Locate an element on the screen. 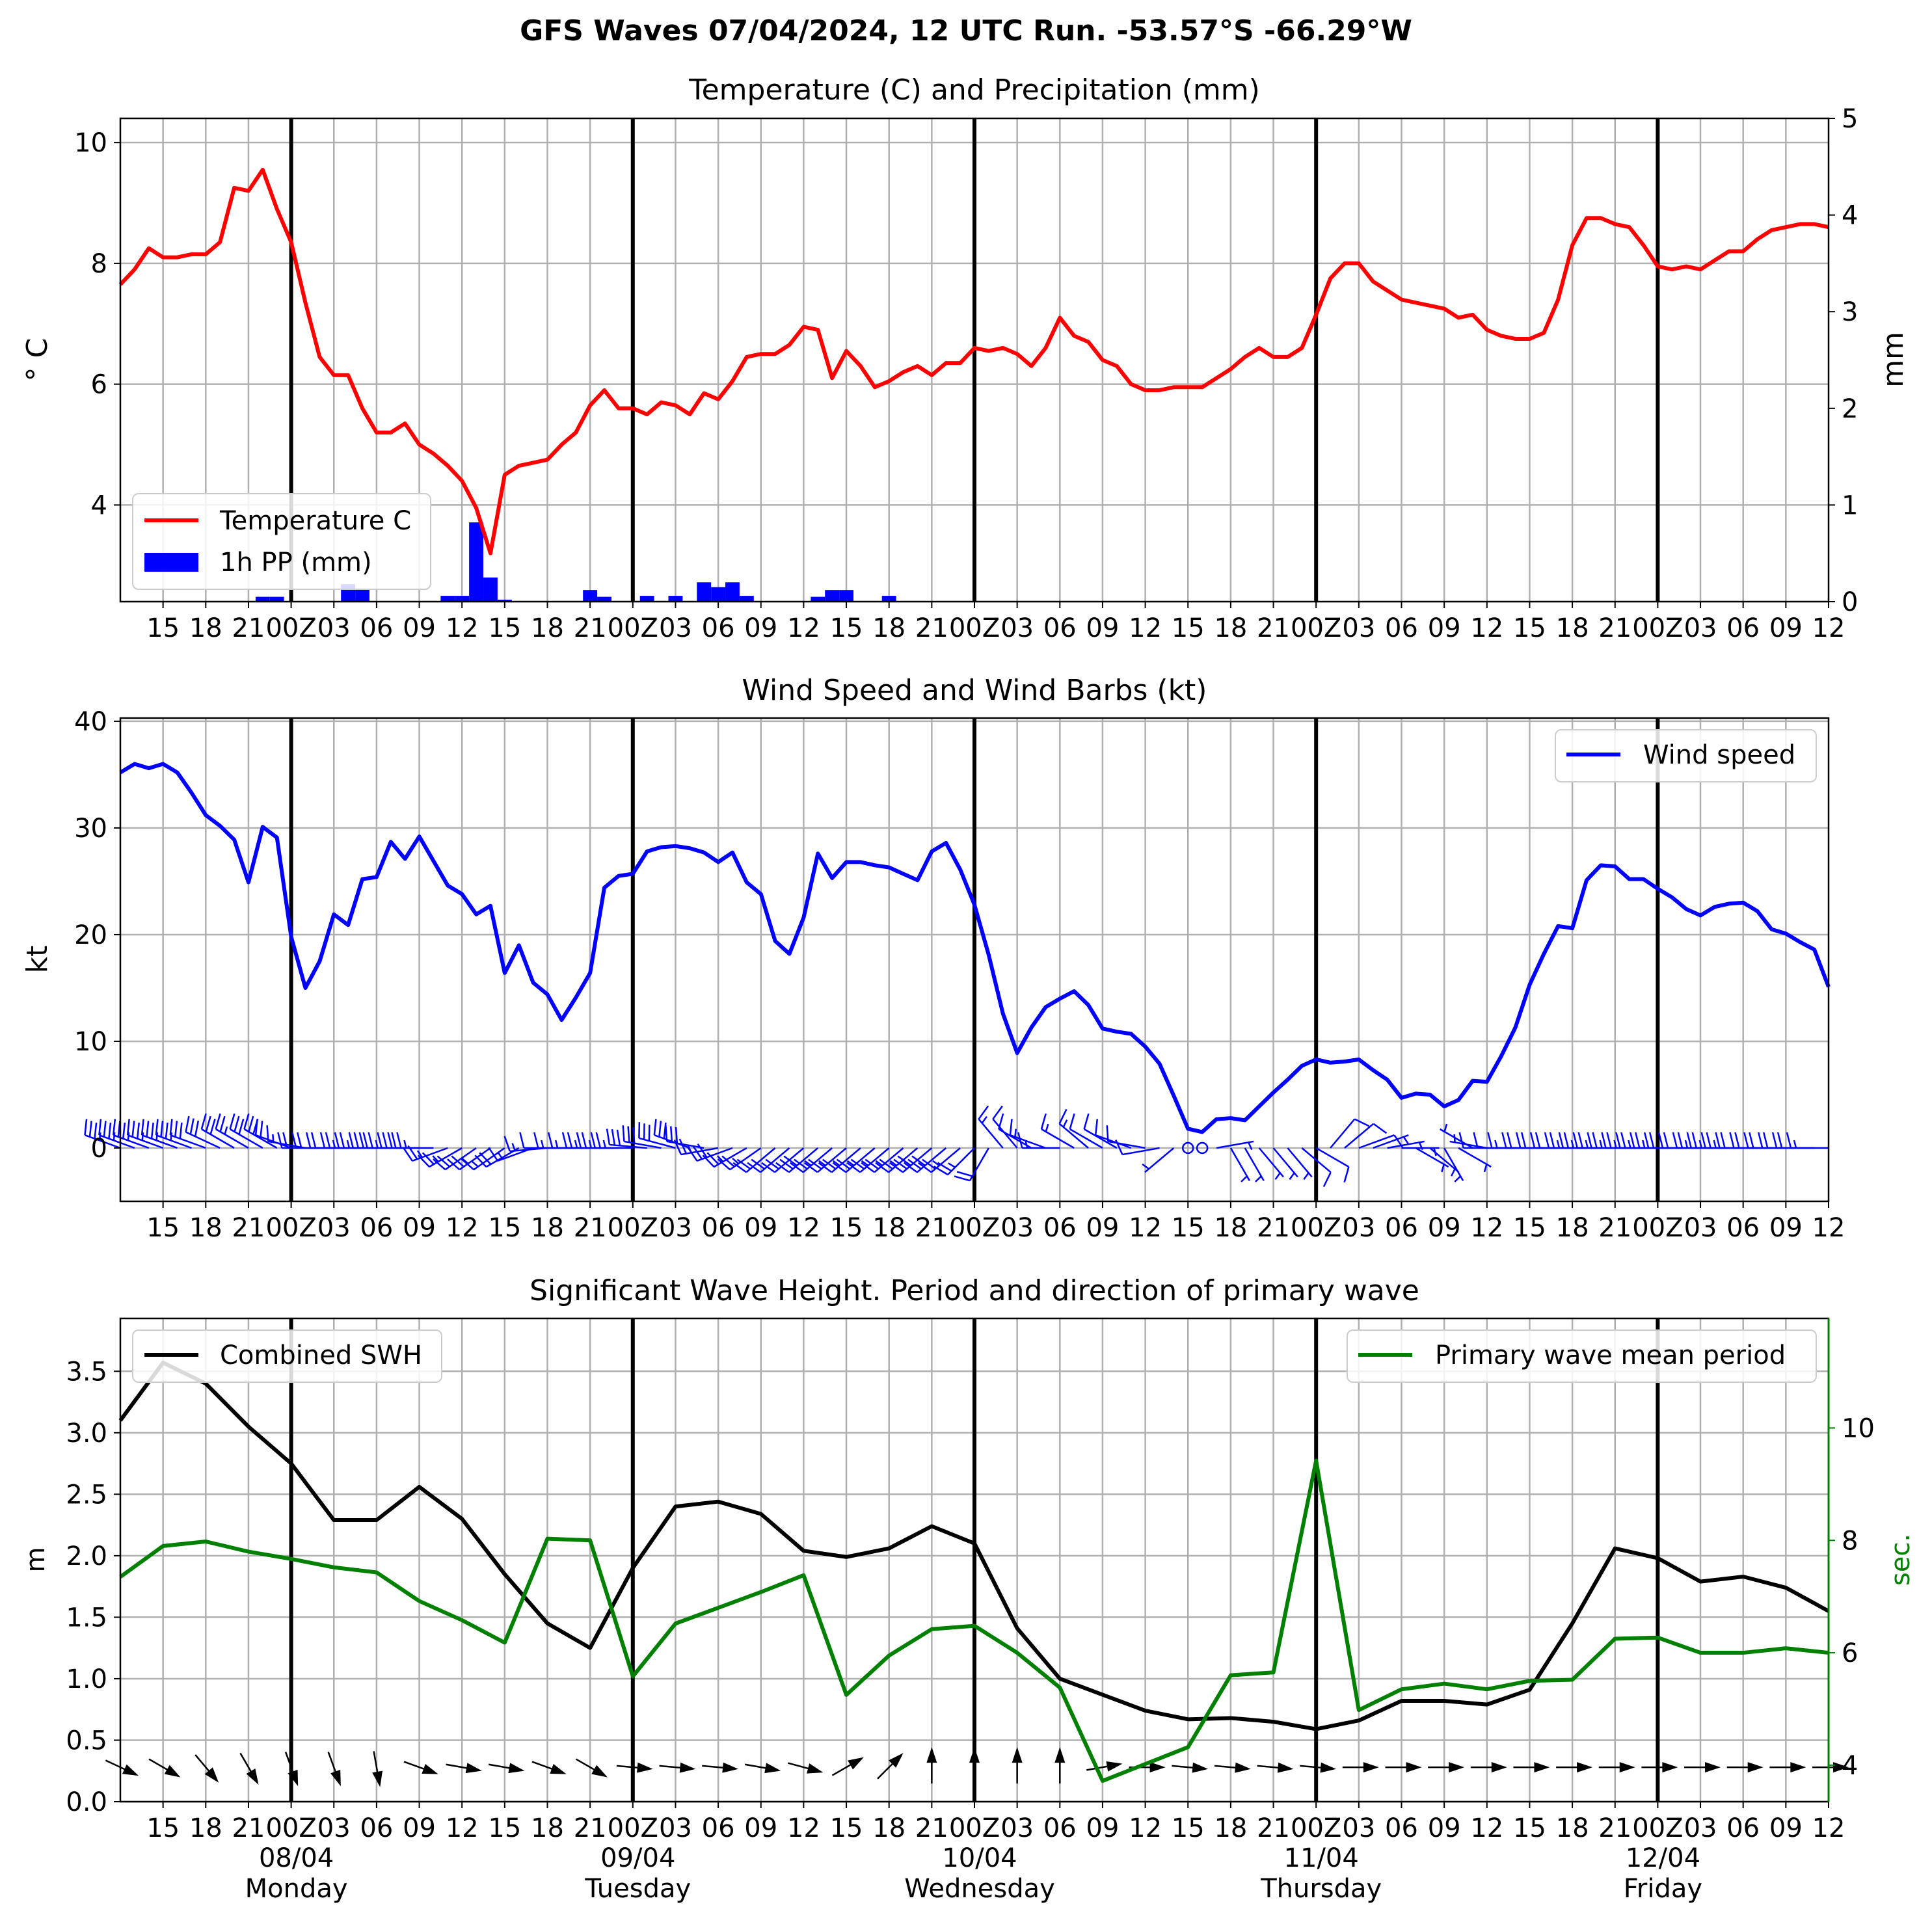 The image size is (1932, 1922). y-right-tick-label: 4 is located at coordinates (1850, 1766).